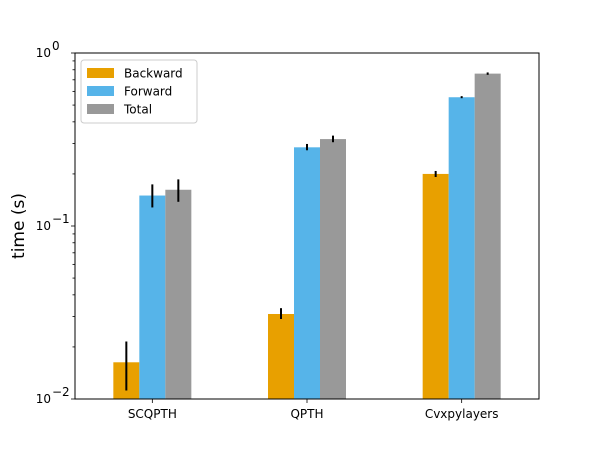 This screenshot has width=598, height=449. I want to click on x-tick-label: QPTH, so click(306, 414).